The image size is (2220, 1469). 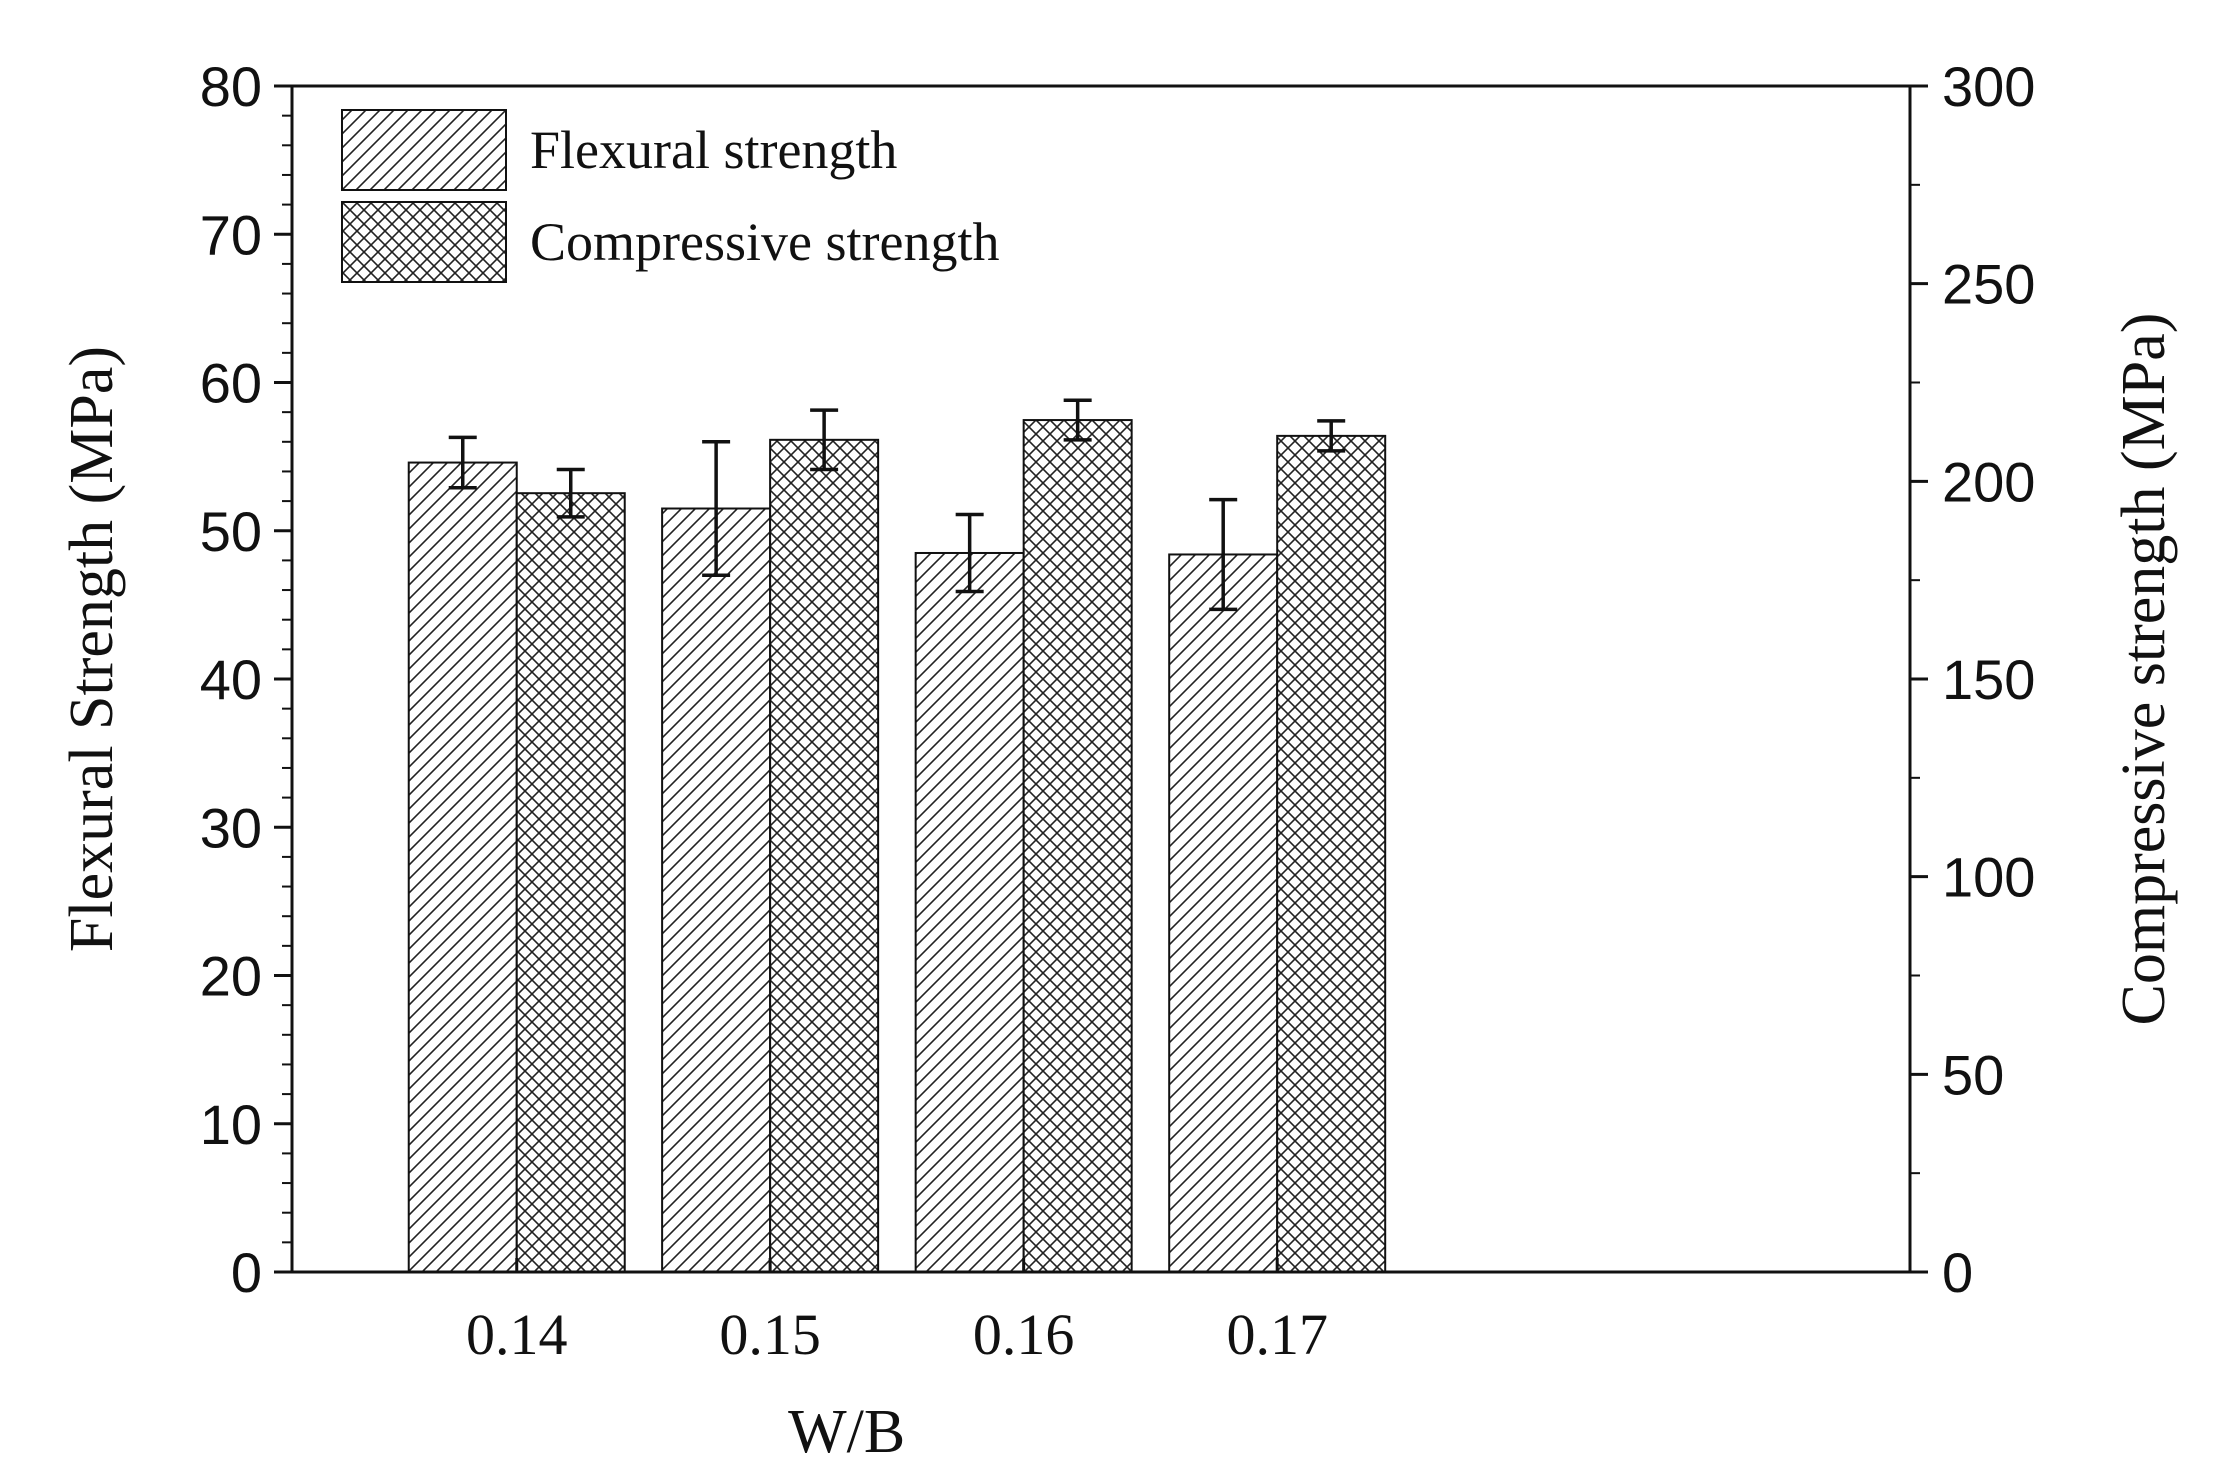 I want to click on flexural-error-bar-0.14, so click(x=462, y=462).